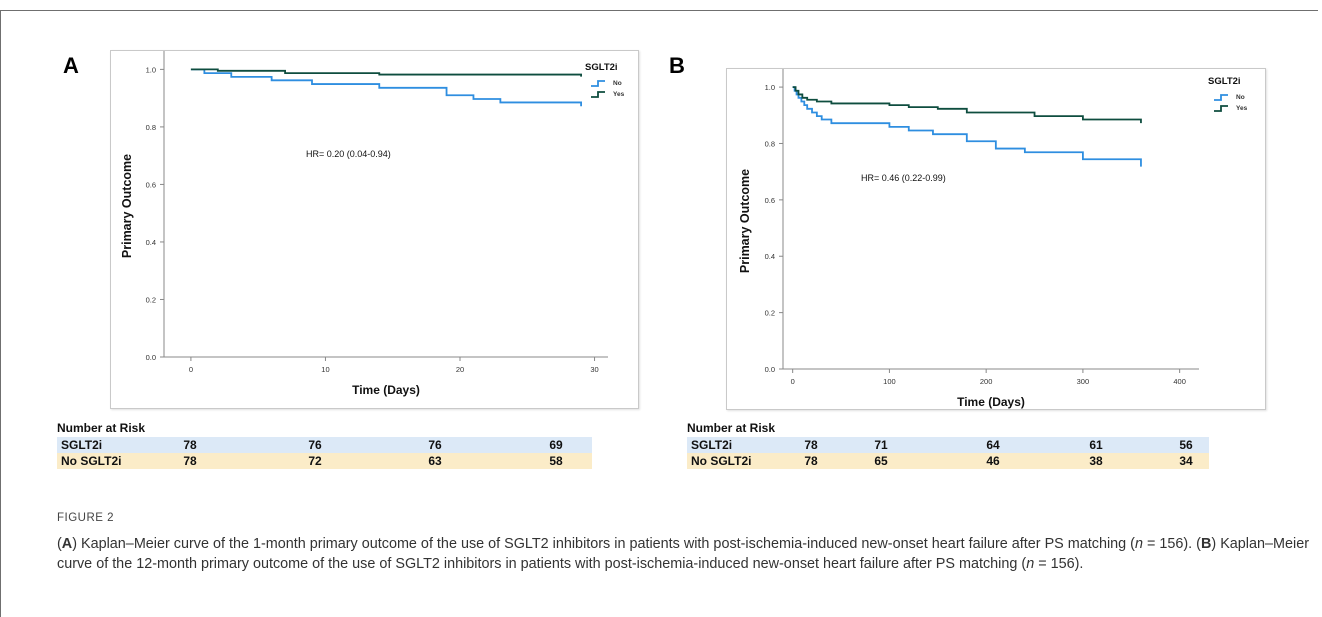 This screenshot has width=1322, height=617. What do you see at coordinates (67, 544) in the screenshot?
I see `caption-part-a-letter: A` at bounding box center [67, 544].